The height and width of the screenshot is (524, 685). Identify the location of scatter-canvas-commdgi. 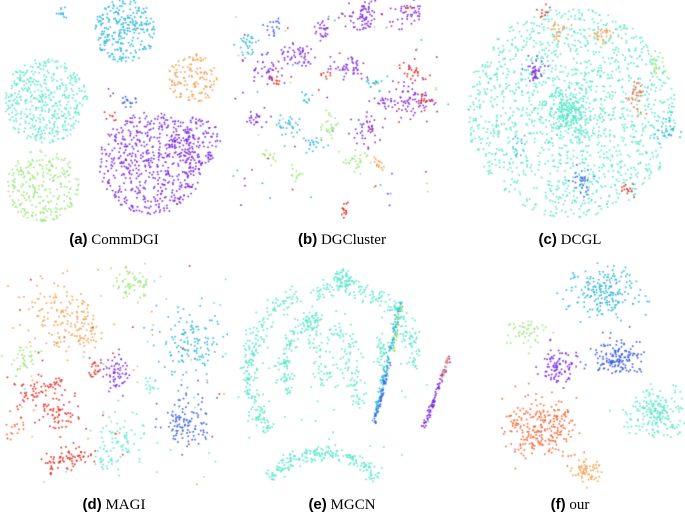
(114, 114).